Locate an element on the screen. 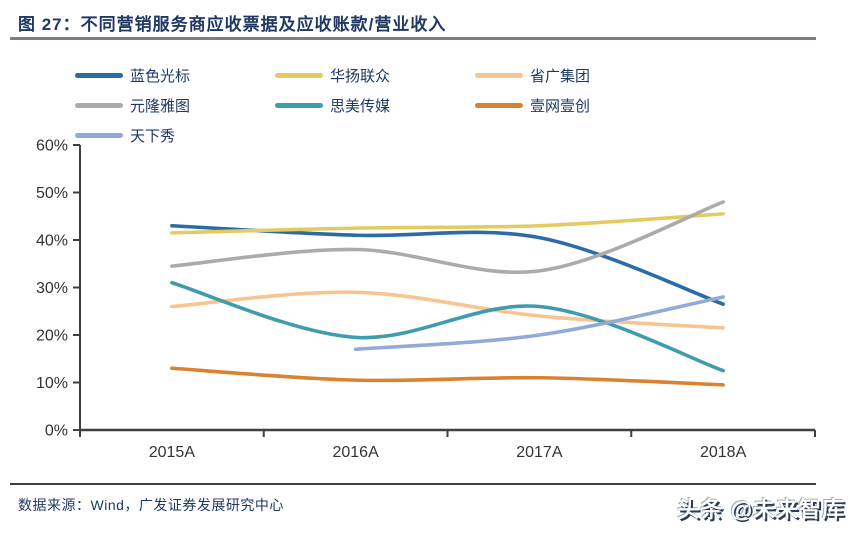 Image resolution: width=853 pixels, height=538 pixels. legend-label: 蓝色光标 is located at coordinates (160, 76).